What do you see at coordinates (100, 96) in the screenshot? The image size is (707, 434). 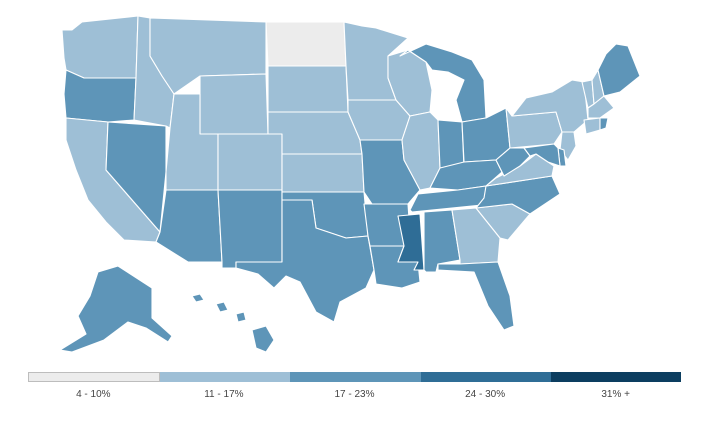 I see `state-or` at bounding box center [100, 96].